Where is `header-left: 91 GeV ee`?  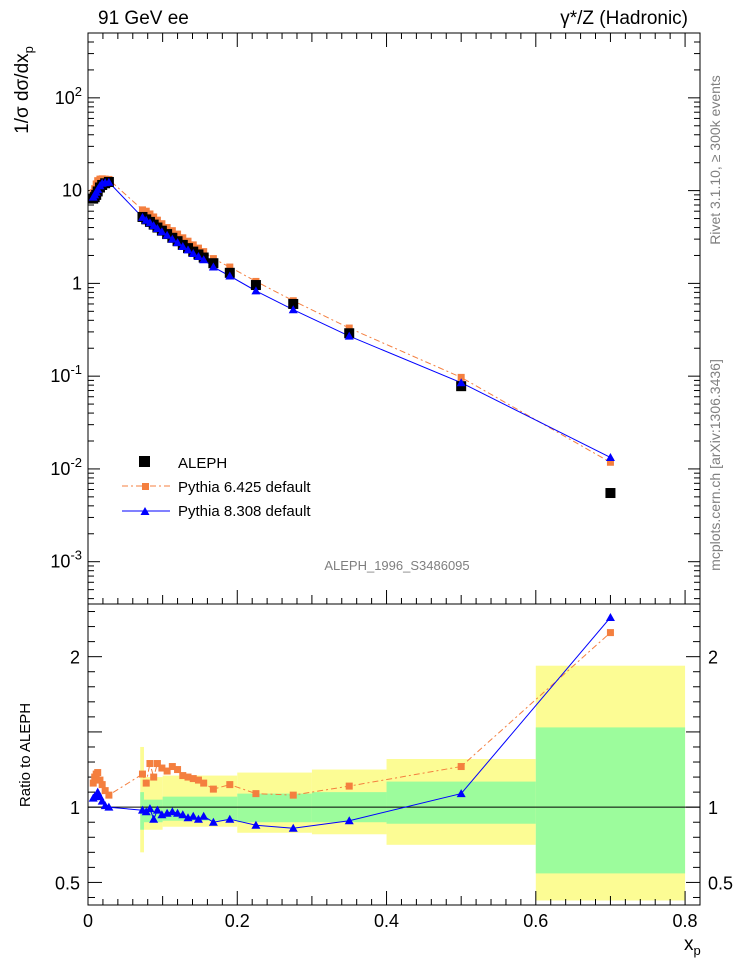
header-left: 91 GeV ee is located at coordinates (143, 18).